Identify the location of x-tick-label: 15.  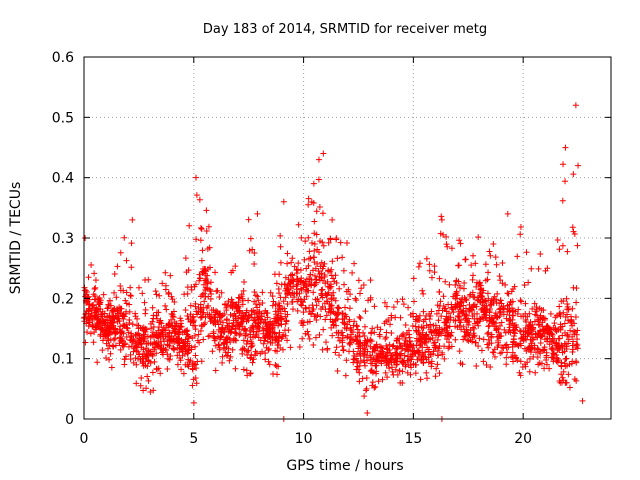
(413, 439).